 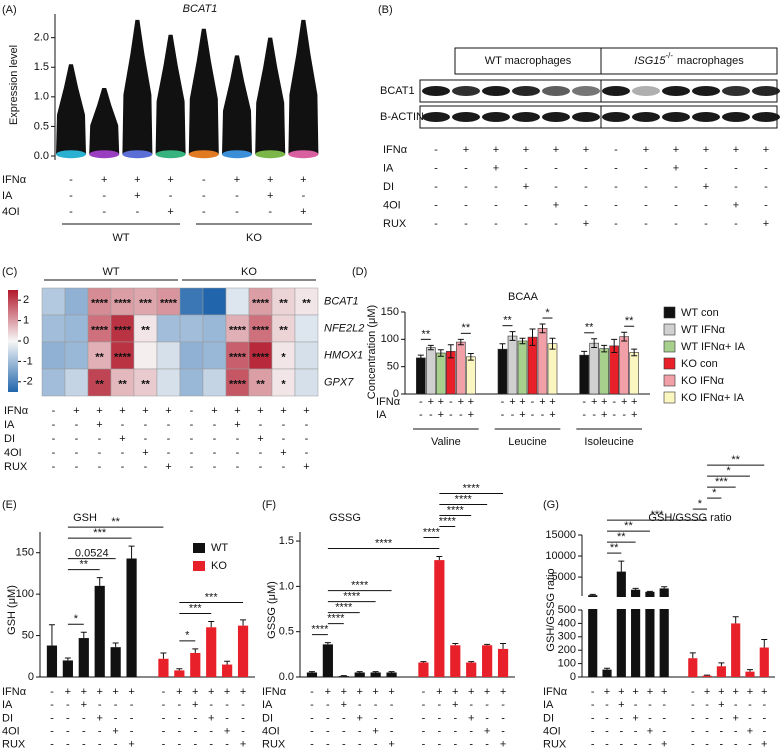 What do you see at coordinates (689, 59) in the screenshot?
I see `group-label: ISG15-/- macrophages` at bounding box center [689, 59].